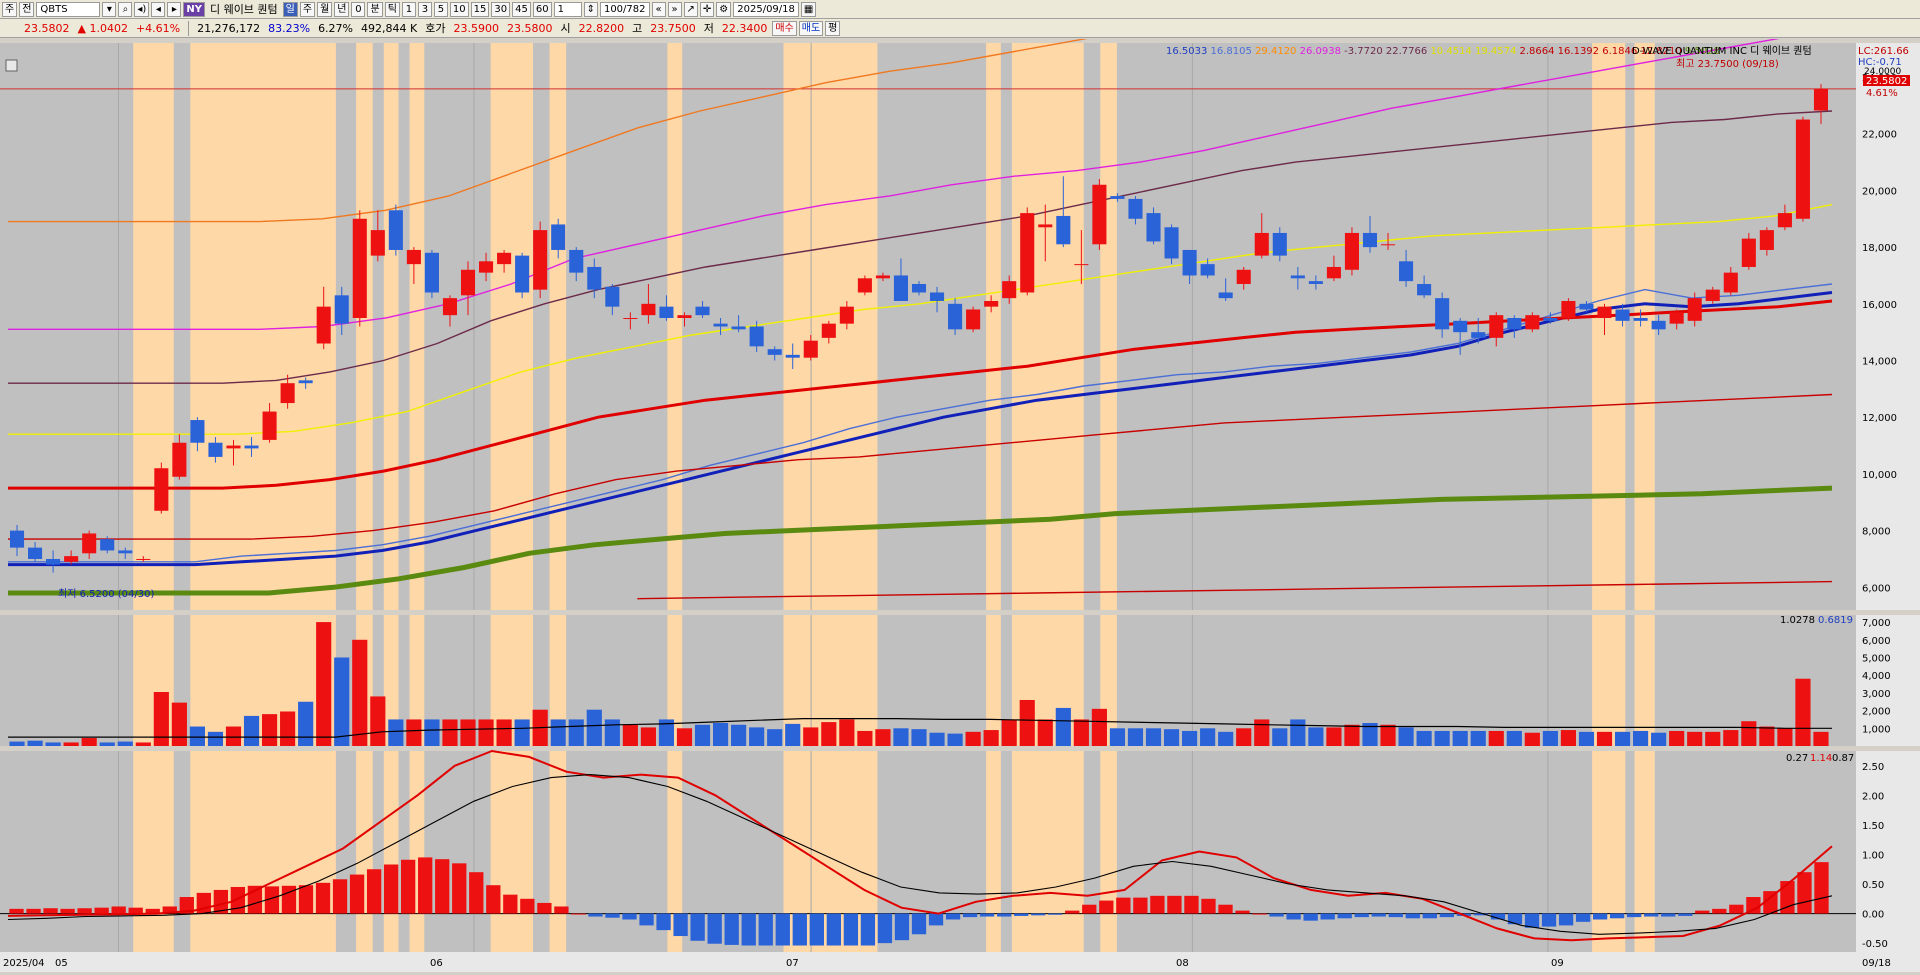 Image resolution: width=1920 pixels, height=975 pixels. Describe the element at coordinates (158, 9) in the screenshot. I see `prev-icon: ◂` at that location.